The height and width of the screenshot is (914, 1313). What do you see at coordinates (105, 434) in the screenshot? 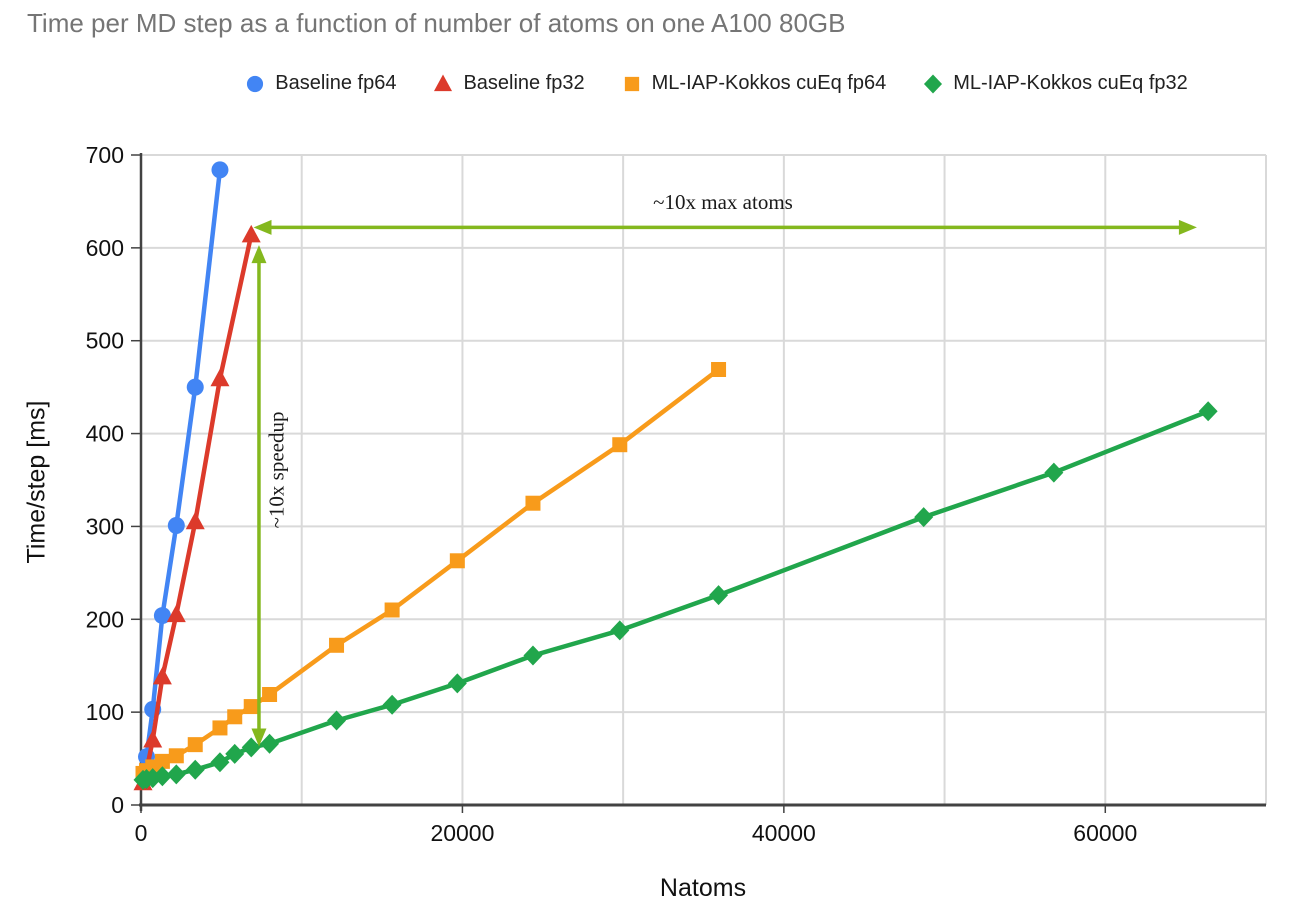
I see `svg-text: 400` at bounding box center [105, 434].